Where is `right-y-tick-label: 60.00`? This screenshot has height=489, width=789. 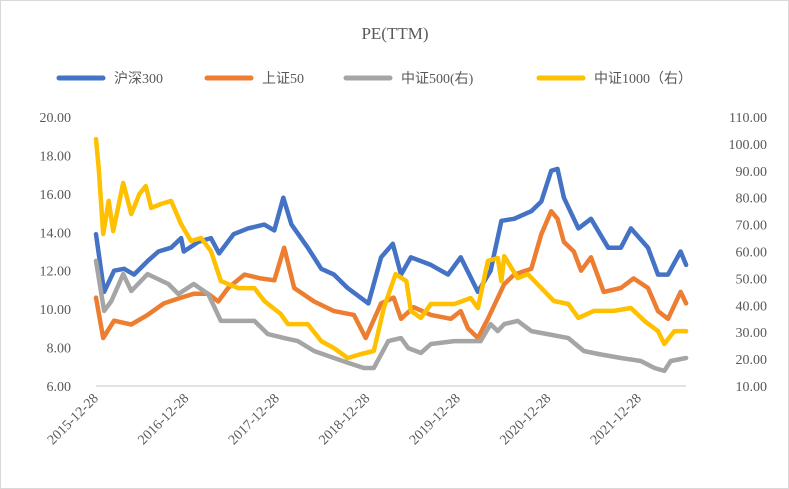 right-y-tick-label: 60.00 is located at coordinates (752, 253).